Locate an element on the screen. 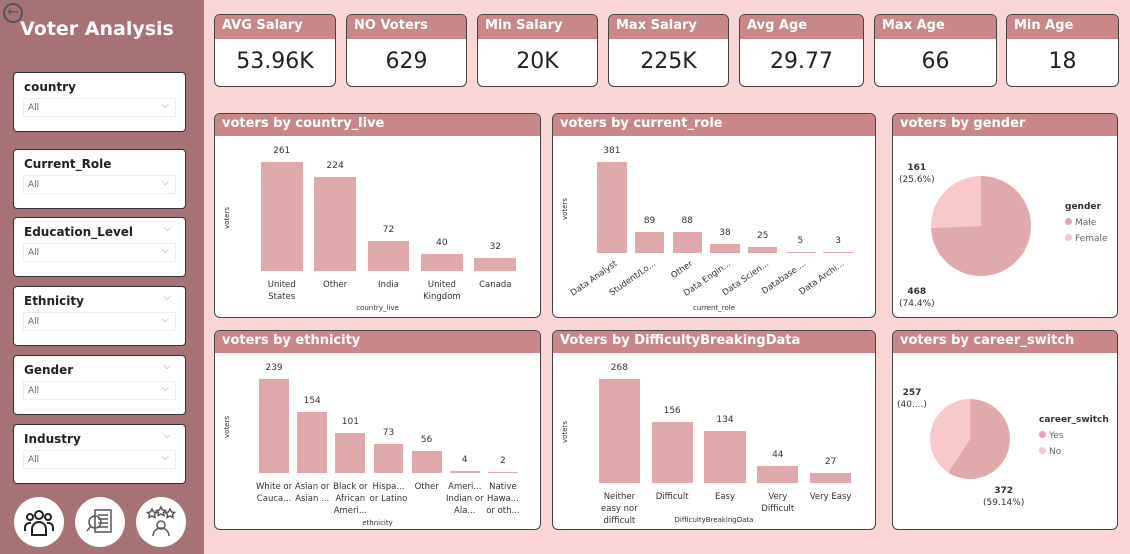  kpi-value: 629 is located at coordinates (406, 61).